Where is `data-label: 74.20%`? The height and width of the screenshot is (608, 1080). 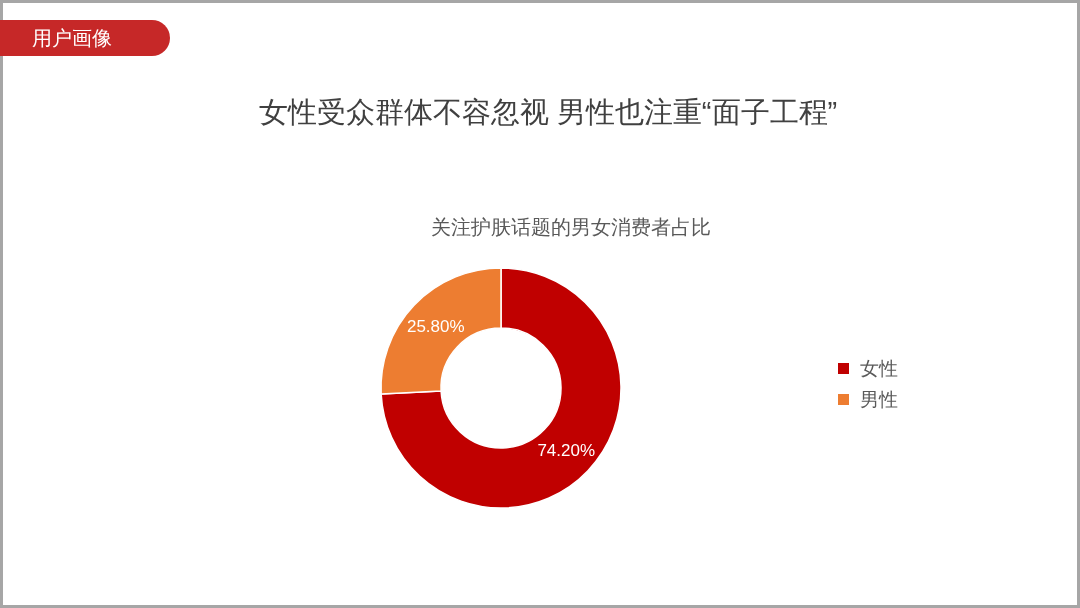
data-label: 74.20% is located at coordinates (566, 451).